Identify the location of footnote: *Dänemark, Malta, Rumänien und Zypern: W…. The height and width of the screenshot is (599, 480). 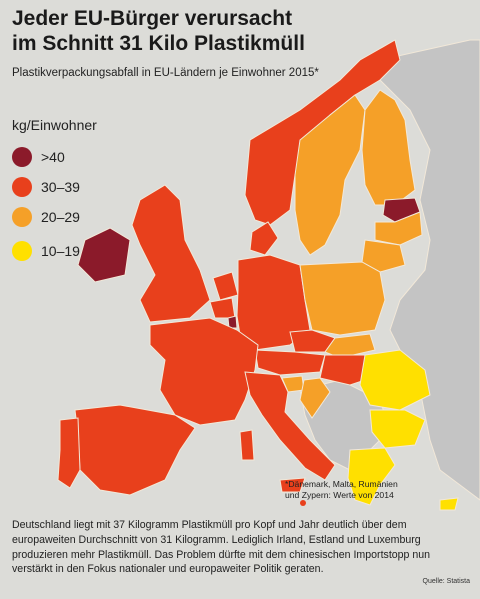
(360, 490).